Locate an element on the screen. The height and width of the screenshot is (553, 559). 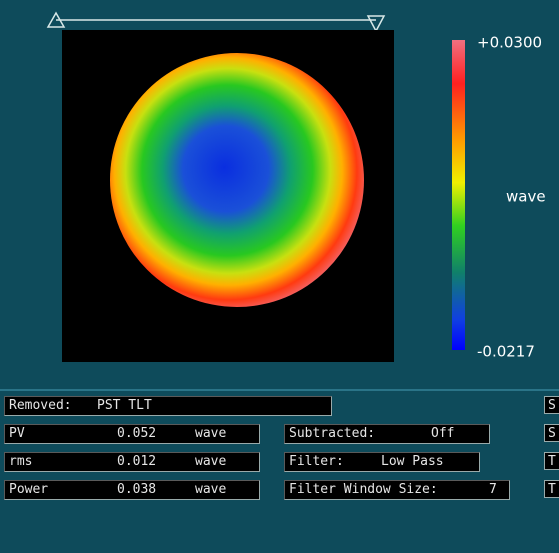
label: Removed: is located at coordinates (40, 405).